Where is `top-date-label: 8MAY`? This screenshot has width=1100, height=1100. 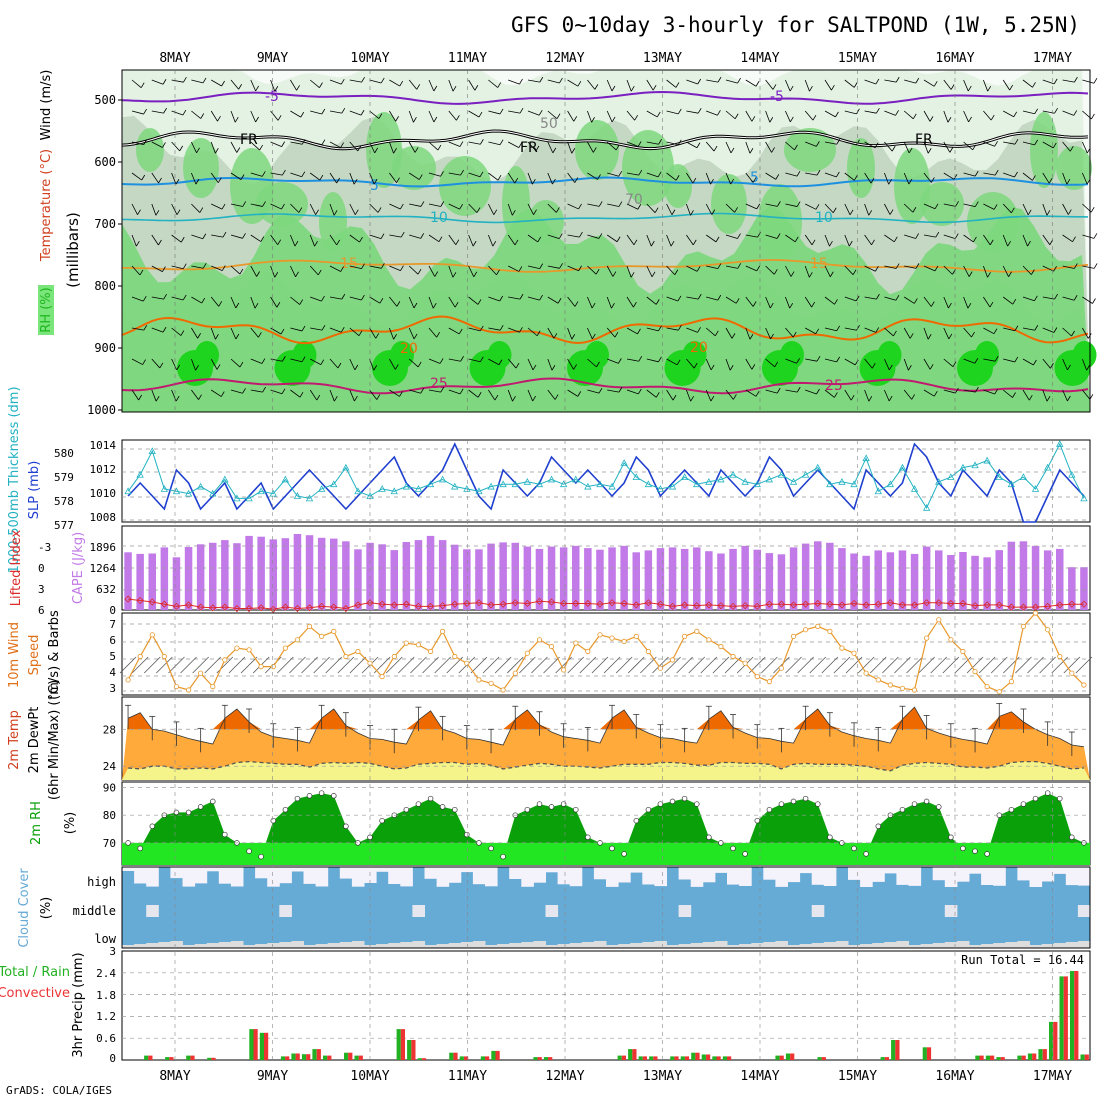
top-date-label: 8MAY is located at coordinates (174, 58).